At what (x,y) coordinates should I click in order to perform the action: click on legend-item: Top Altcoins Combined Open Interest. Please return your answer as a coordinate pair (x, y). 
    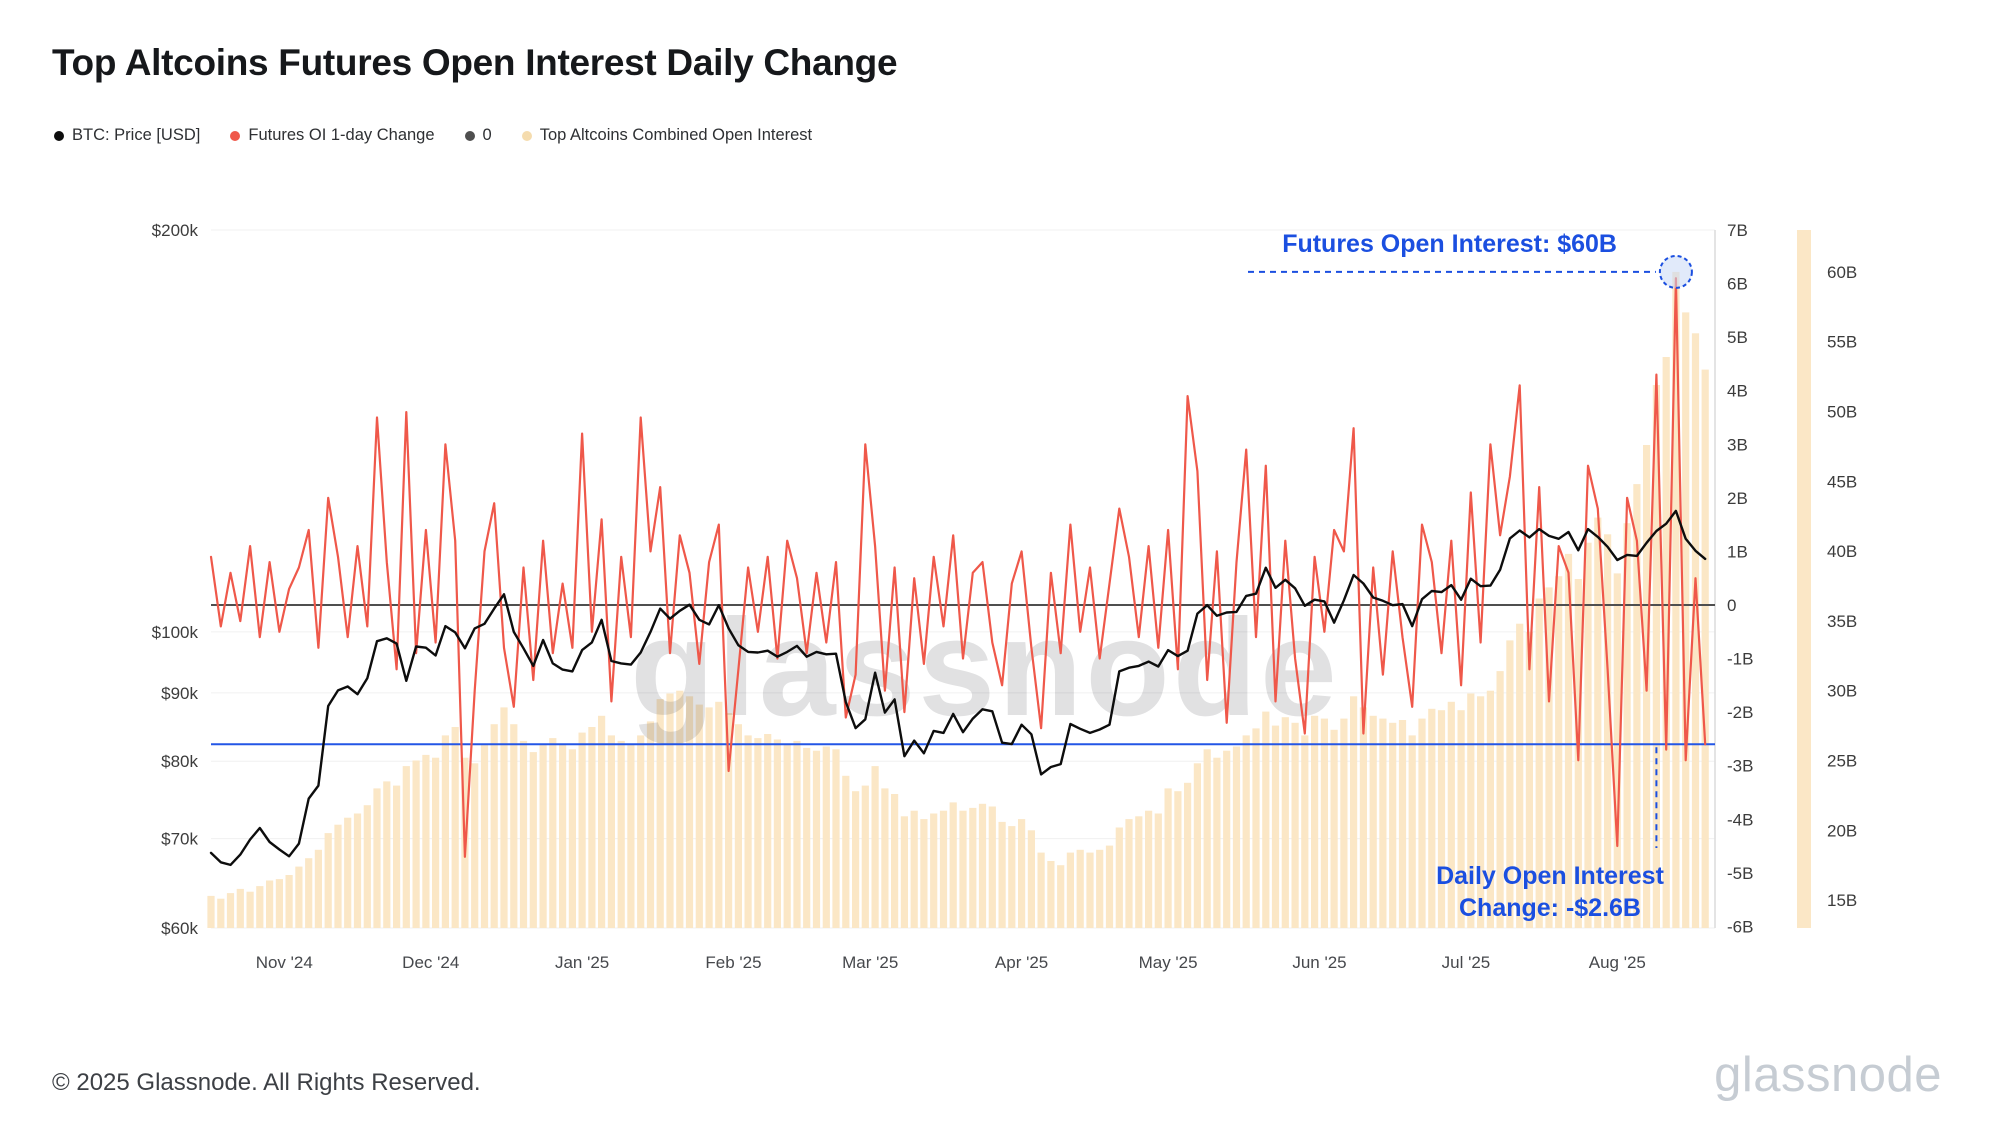
    Looking at the image, I should click on (667, 135).